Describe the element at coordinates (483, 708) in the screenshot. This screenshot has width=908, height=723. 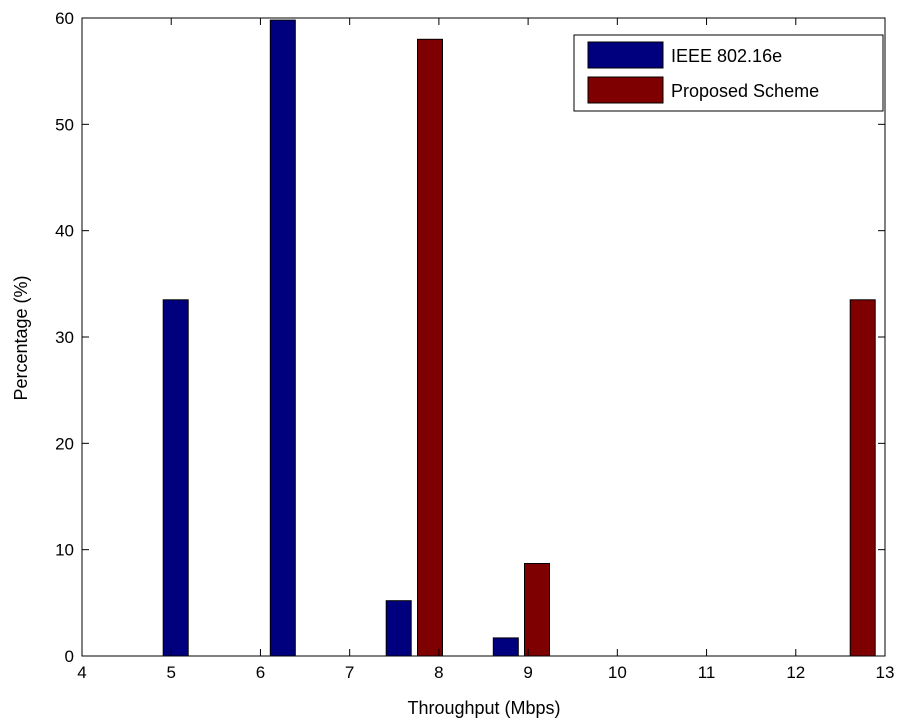
I see `x-axis-label: Throughput (Mbps)` at that location.